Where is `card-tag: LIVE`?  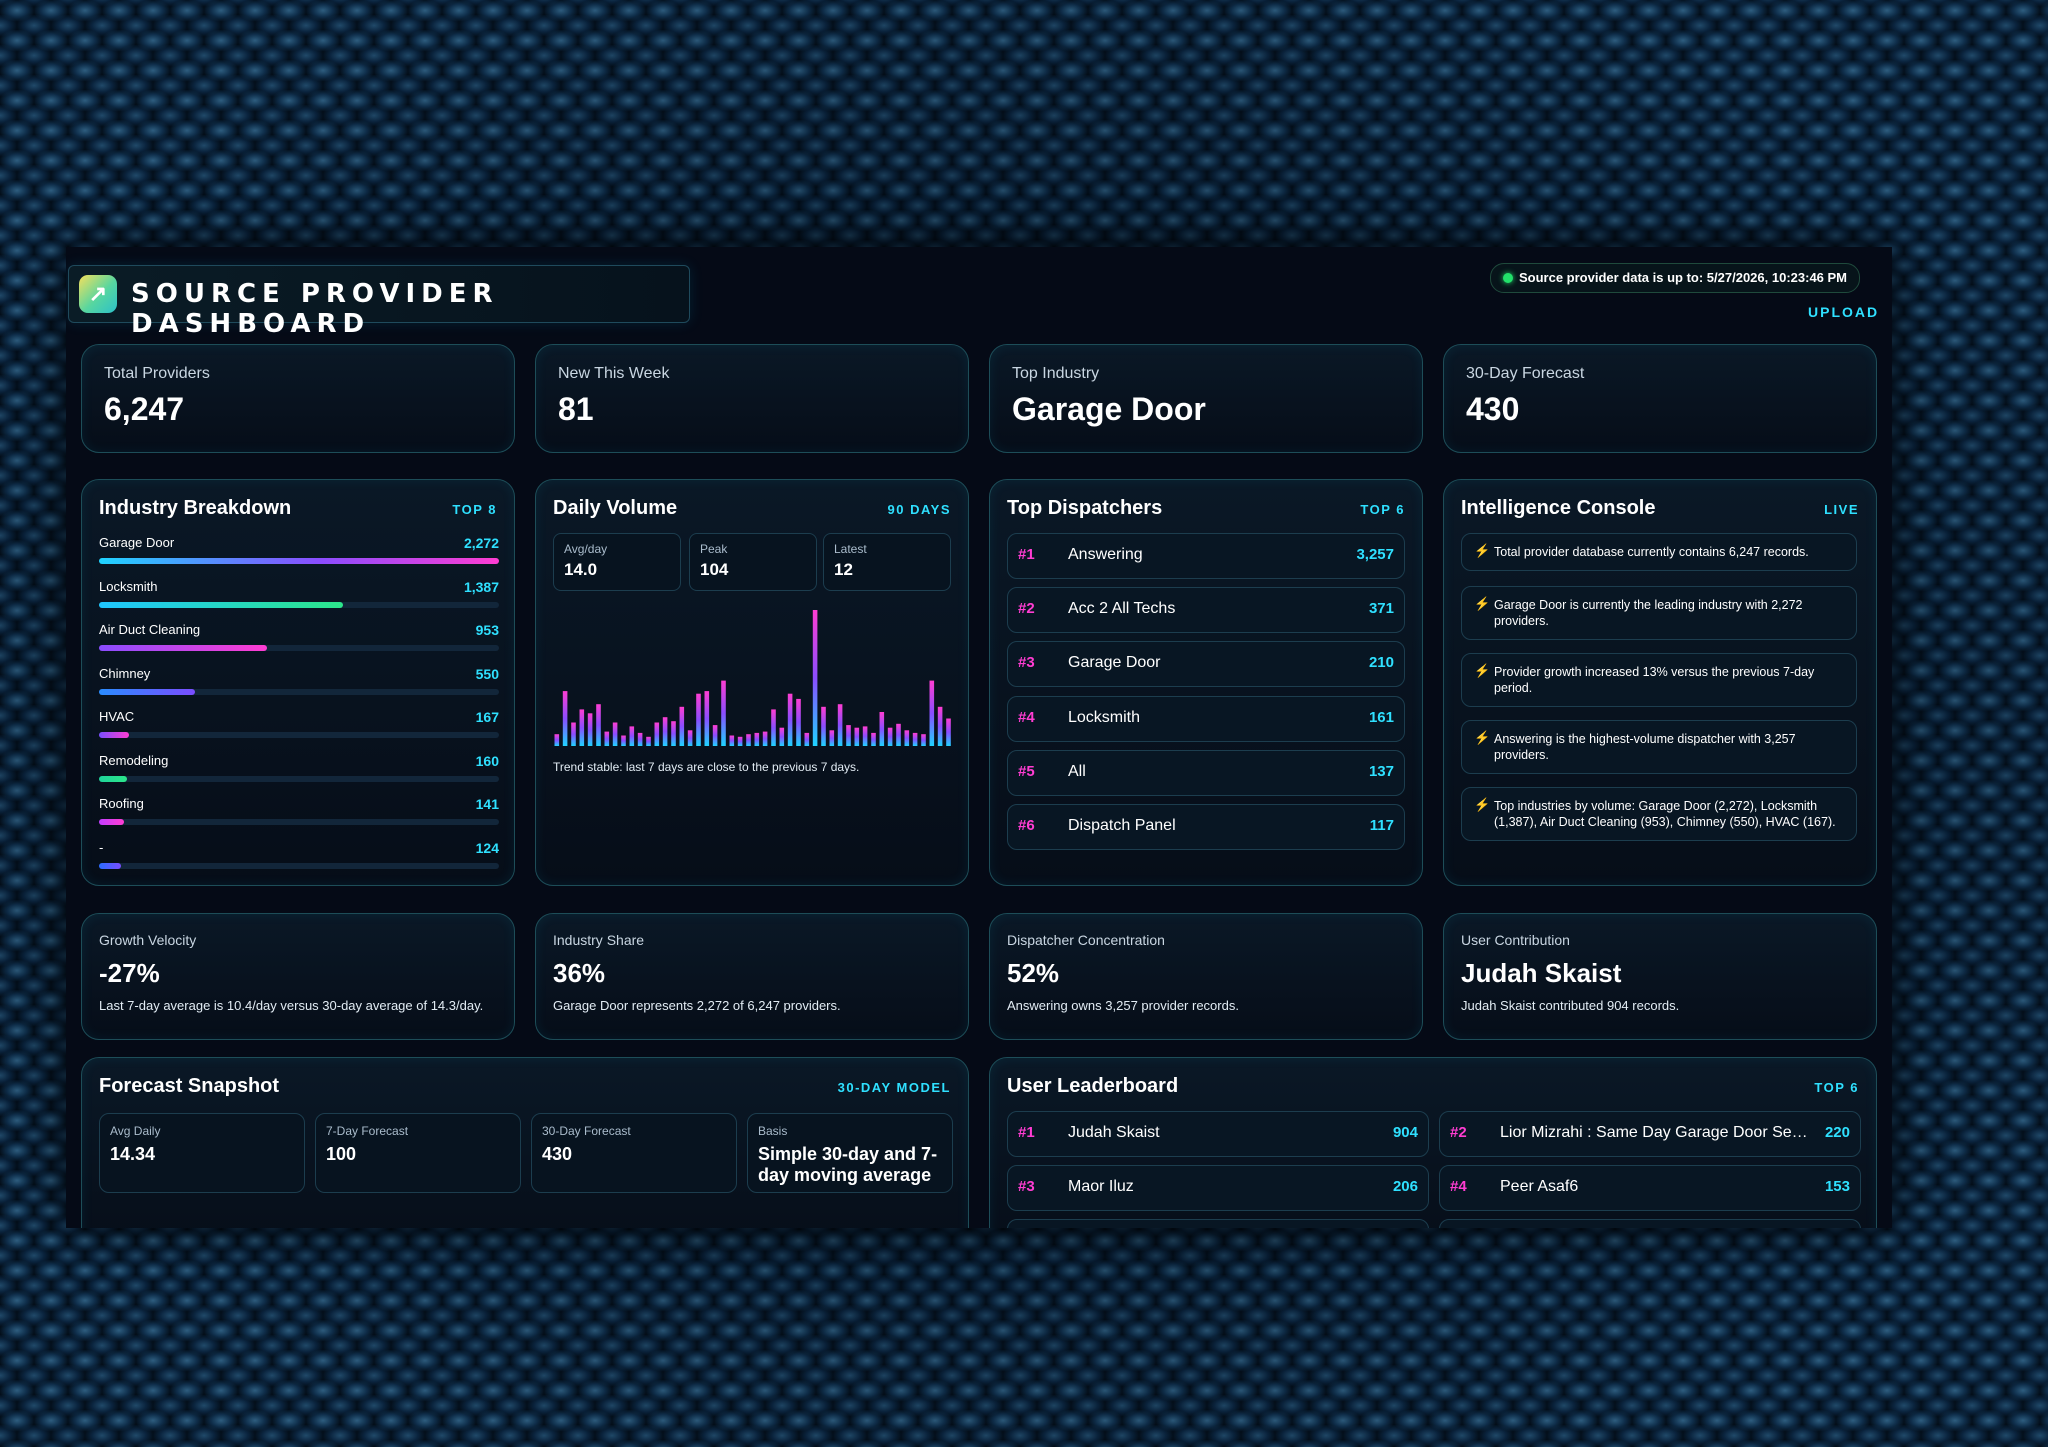
card-tag: LIVE is located at coordinates (1841, 509).